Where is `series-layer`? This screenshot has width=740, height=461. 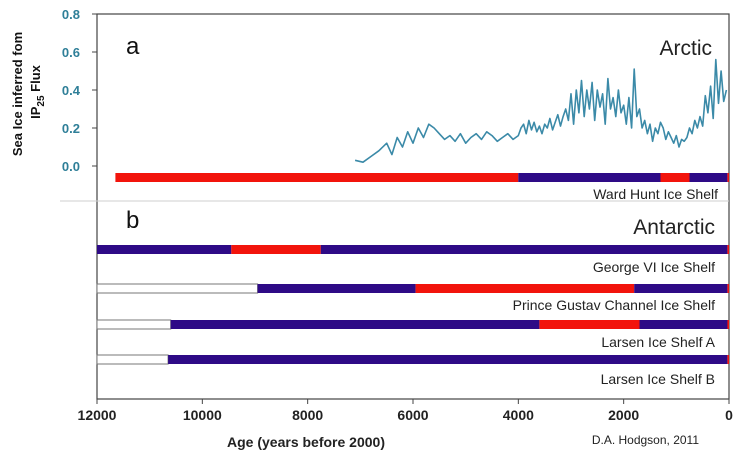 series-layer is located at coordinates (541, 110).